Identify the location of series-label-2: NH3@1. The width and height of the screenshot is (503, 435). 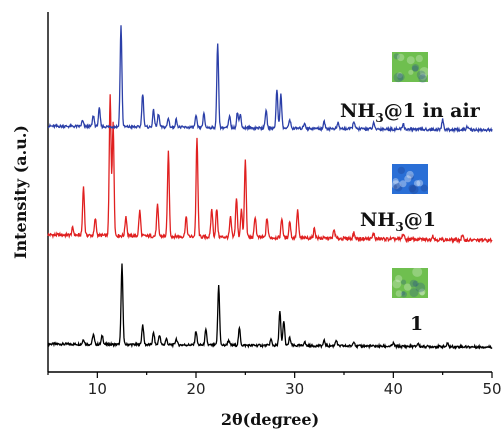
(398, 221).